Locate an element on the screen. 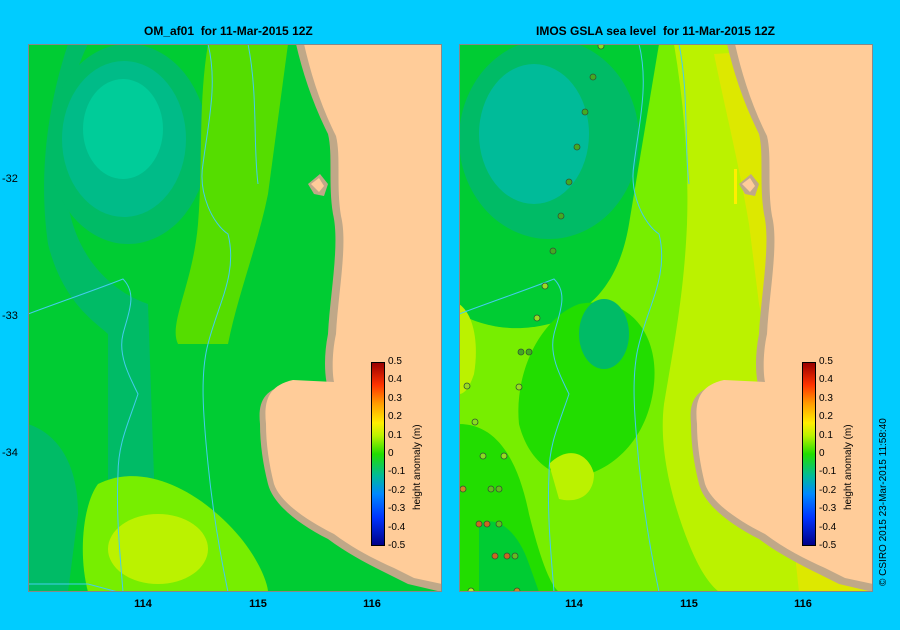  y-tick-label: -32 is located at coordinates (10, 179).